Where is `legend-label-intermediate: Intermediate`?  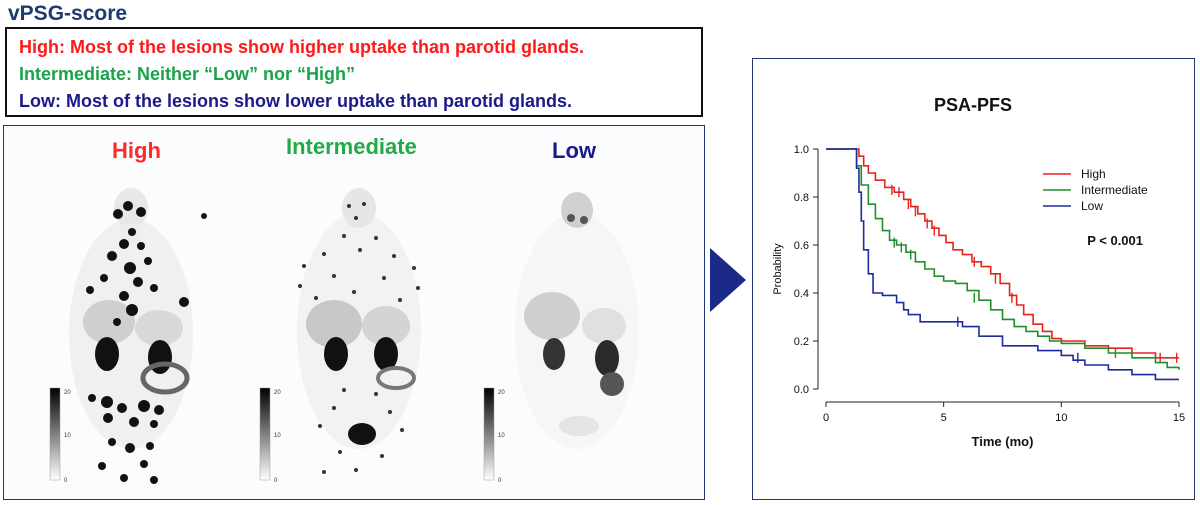 legend-label-intermediate: Intermediate is located at coordinates (1114, 190).